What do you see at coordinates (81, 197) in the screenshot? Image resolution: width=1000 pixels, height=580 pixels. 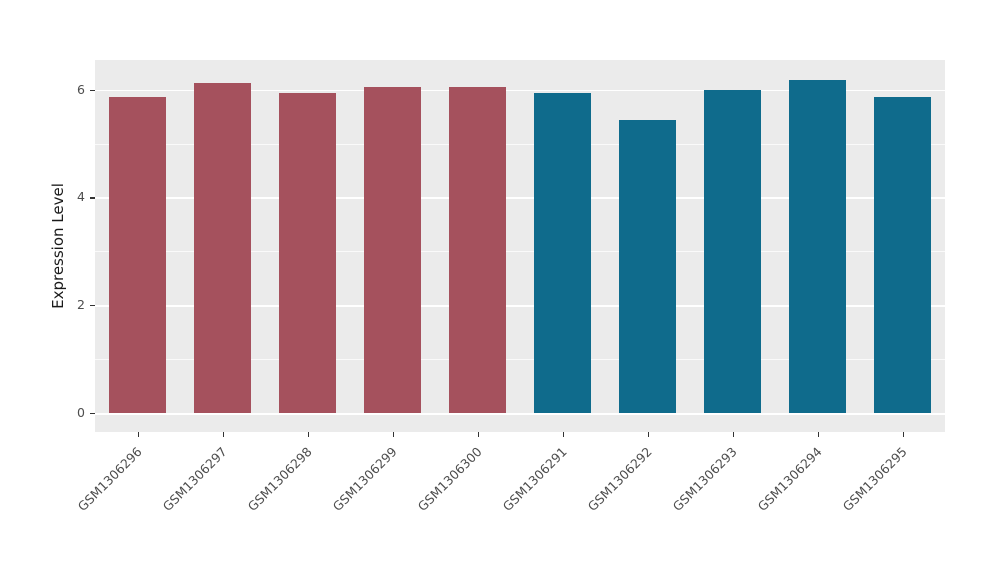 I see `y-tick-label: 4` at bounding box center [81, 197].